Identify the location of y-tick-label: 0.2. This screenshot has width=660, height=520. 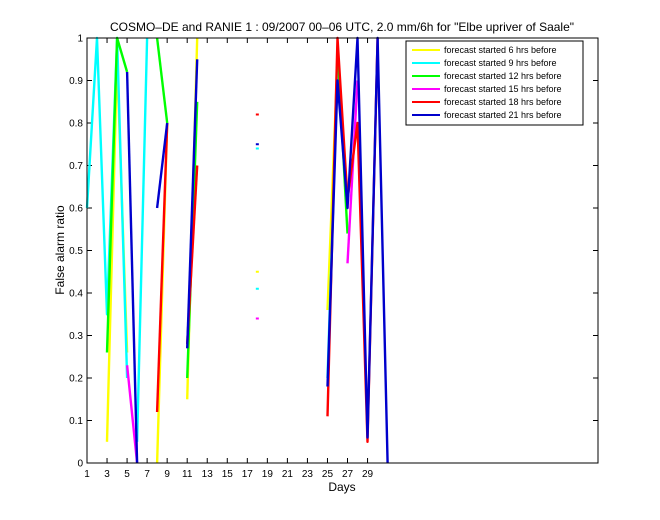
(76, 379).